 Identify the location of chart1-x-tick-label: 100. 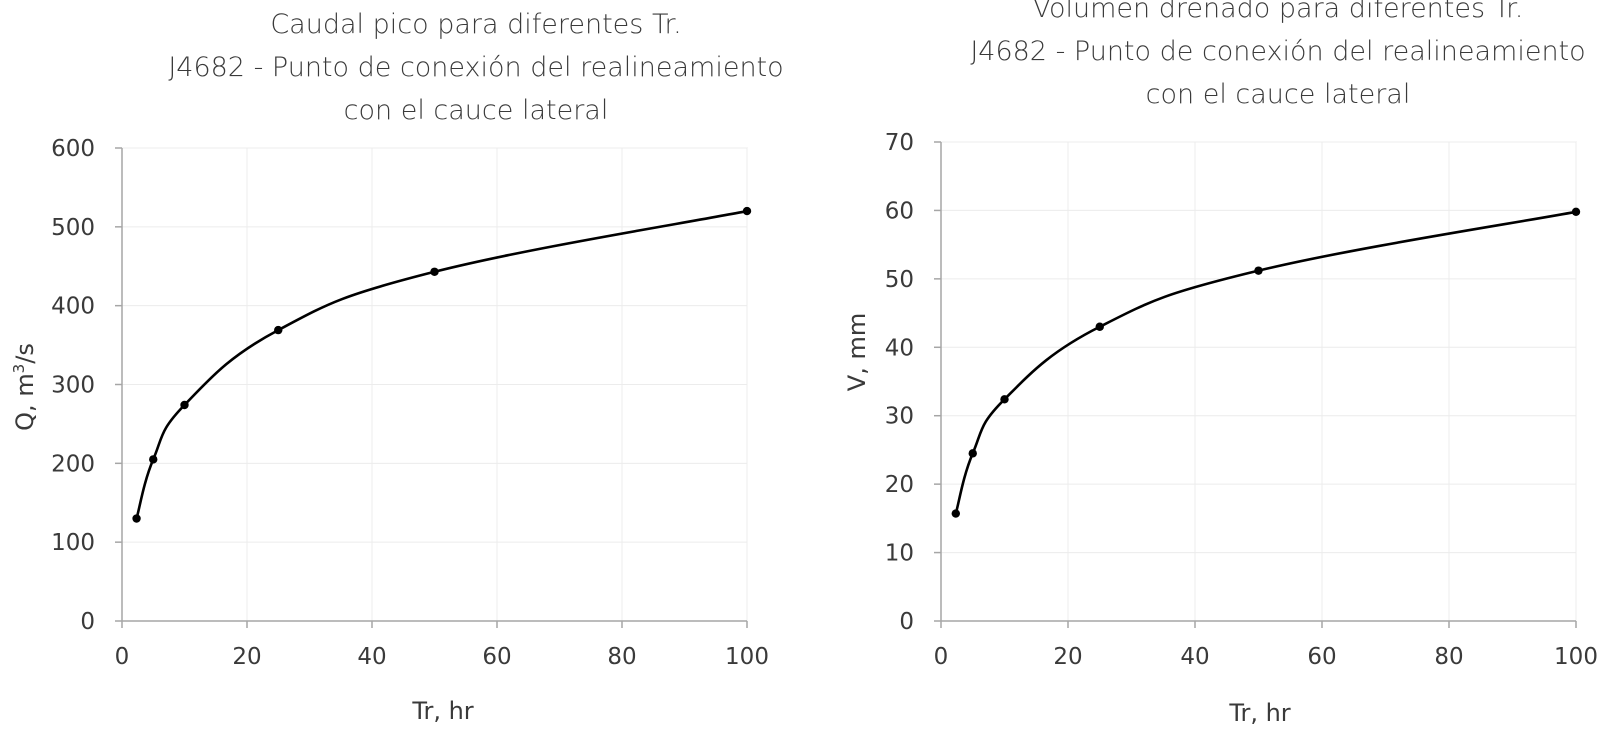
(747, 657).